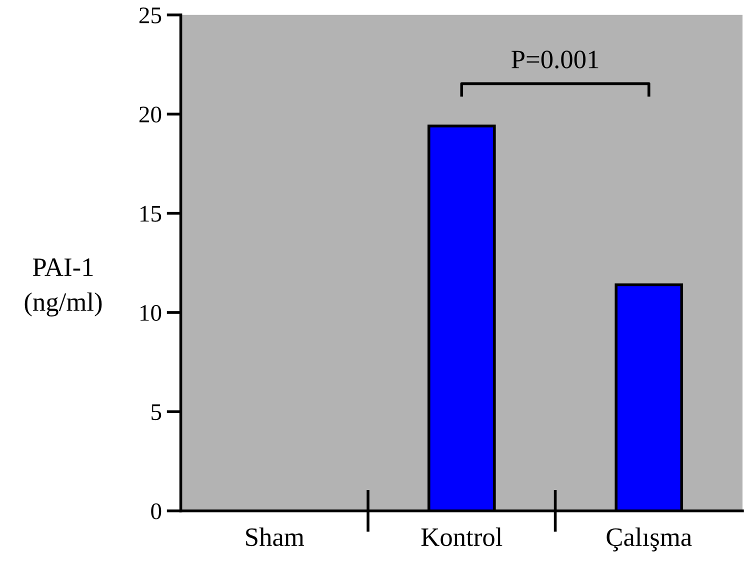 The width and height of the screenshot is (744, 574). Describe the element at coordinates (151, 214) in the screenshot. I see `y-tick-label: 15` at that location.